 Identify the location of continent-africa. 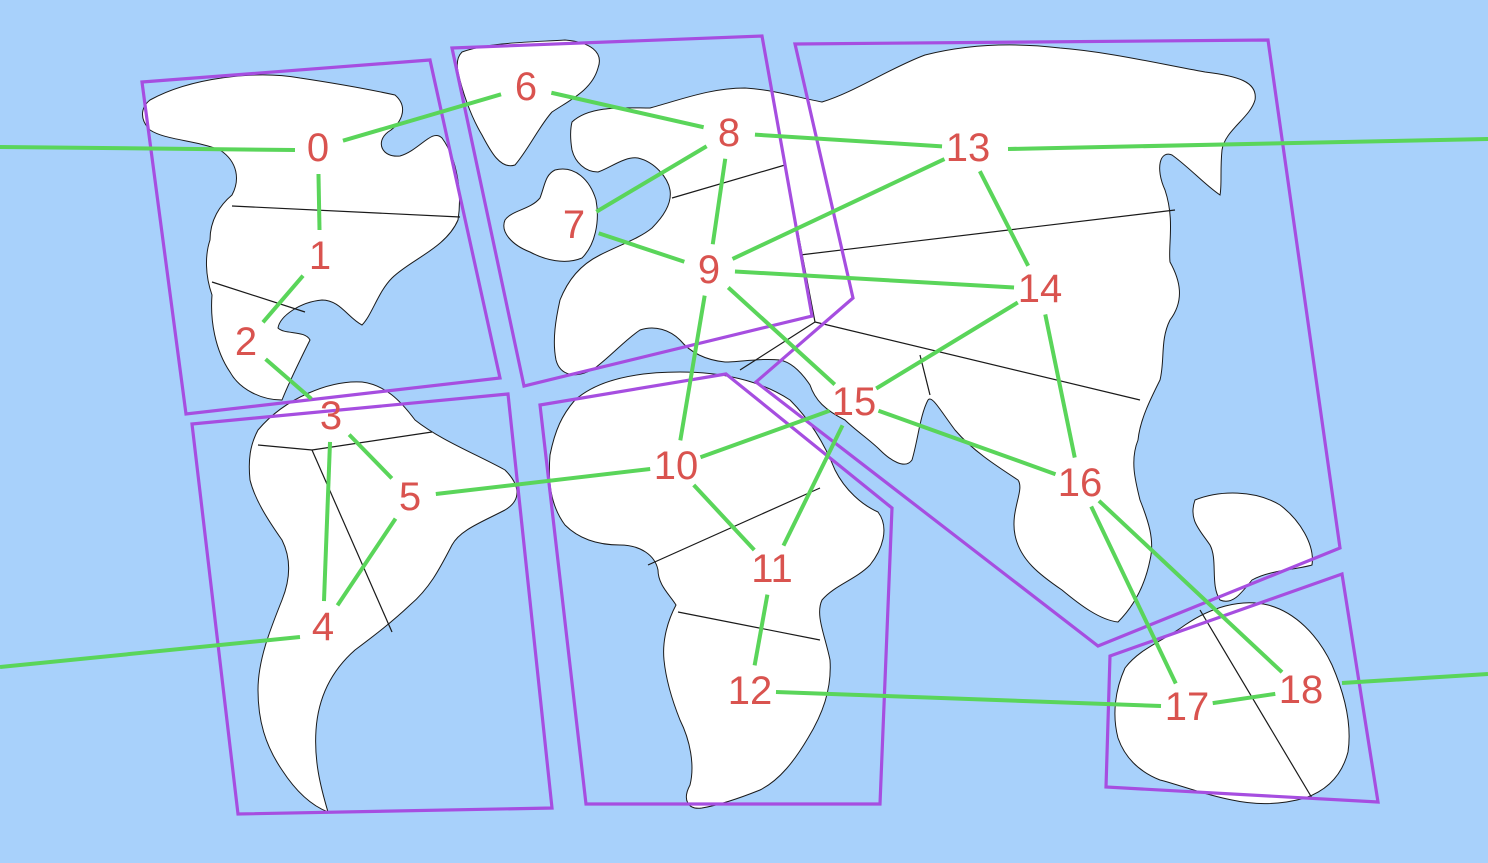
(716, 590).